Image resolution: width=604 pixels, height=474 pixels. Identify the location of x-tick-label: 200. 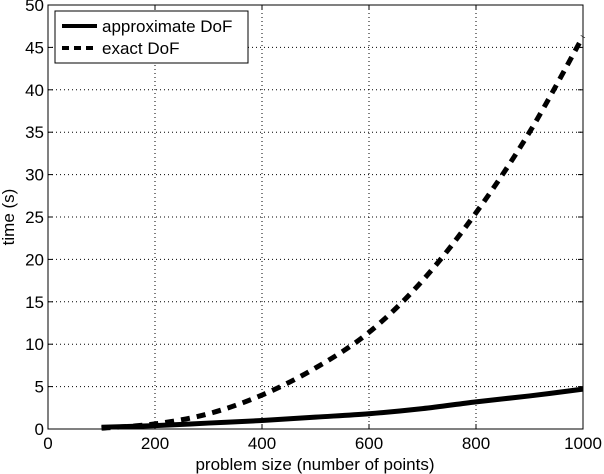
(155, 443).